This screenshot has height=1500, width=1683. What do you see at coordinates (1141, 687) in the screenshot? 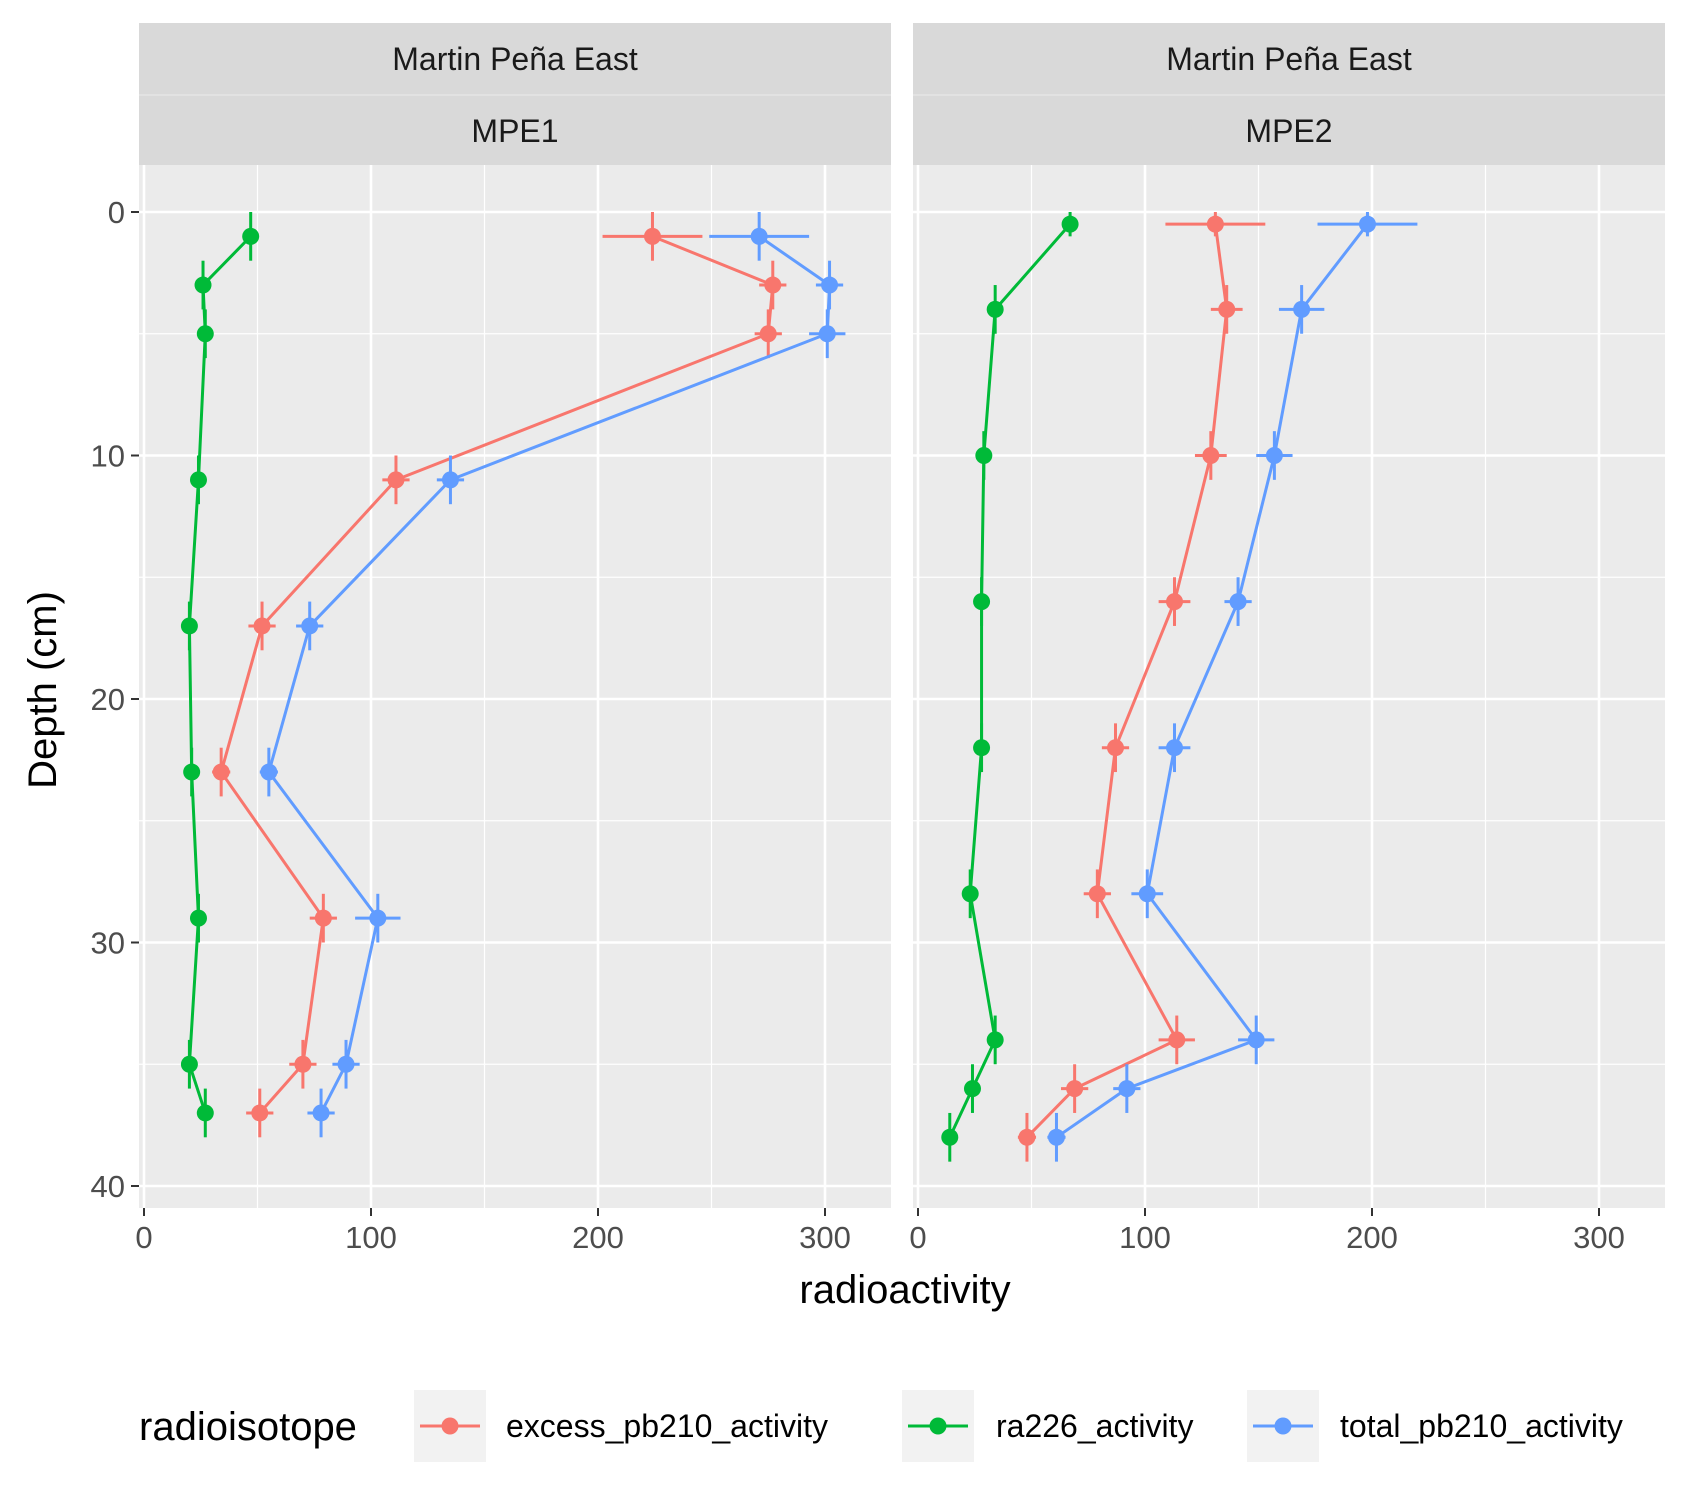
I see `series-excess_pb210_activity` at bounding box center [1141, 687].